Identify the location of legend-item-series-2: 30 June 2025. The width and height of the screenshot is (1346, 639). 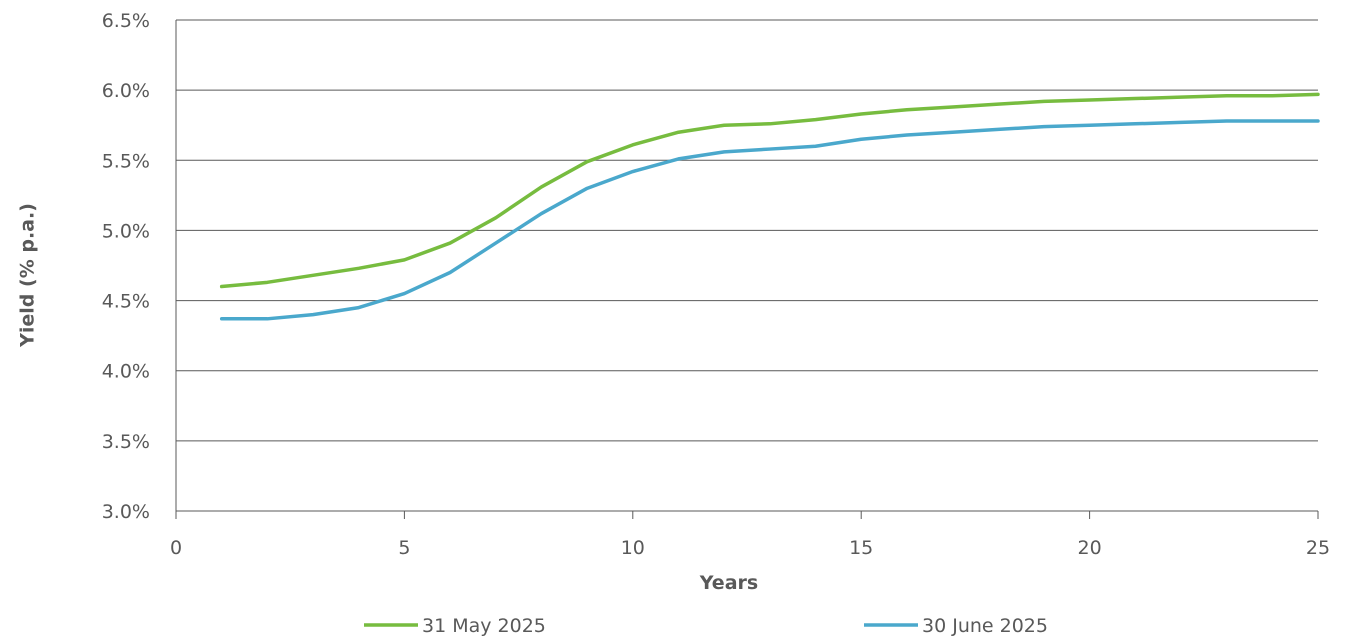
(956, 626).